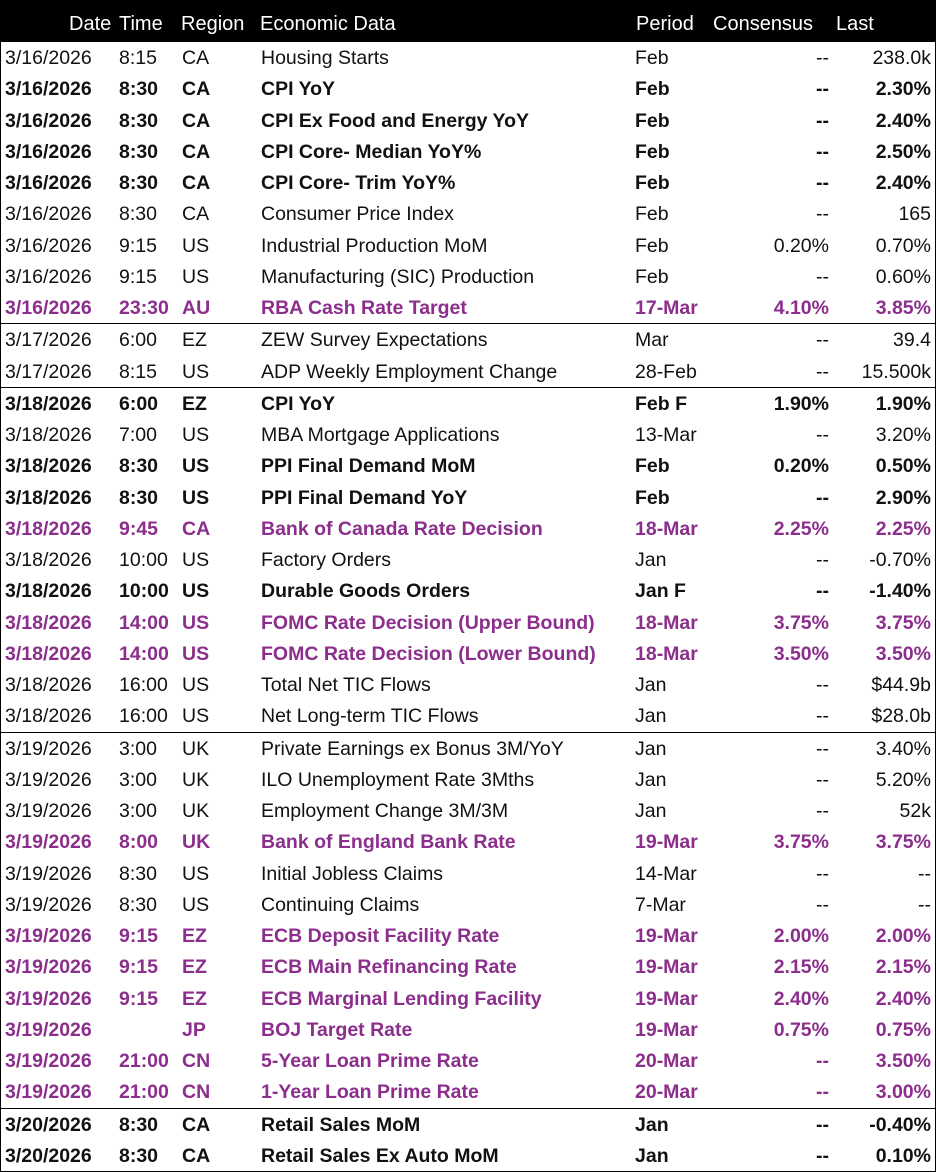  What do you see at coordinates (368, 466) in the screenshot?
I see `cell-economic-data: PPI Final Demand MoM` at bounding box center [368, 466].